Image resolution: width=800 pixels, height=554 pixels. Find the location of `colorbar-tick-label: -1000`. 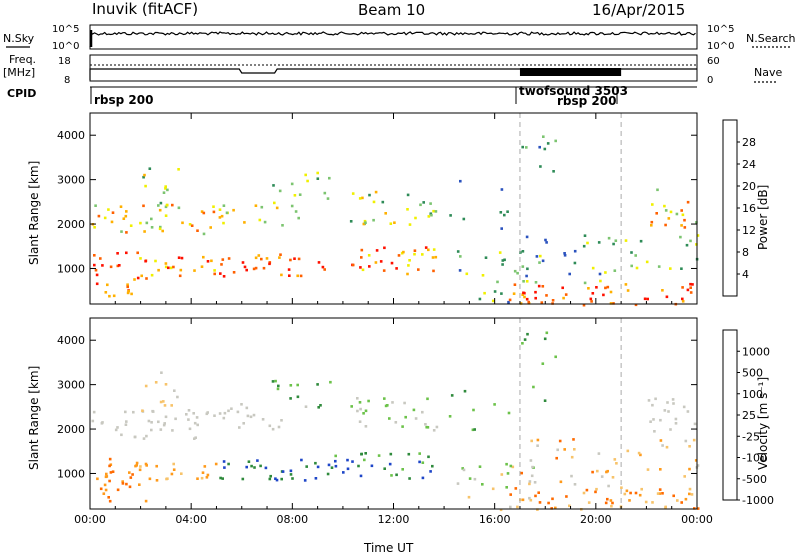

colorbar-tick-label: -1000 is located at coordinates (758, 500).